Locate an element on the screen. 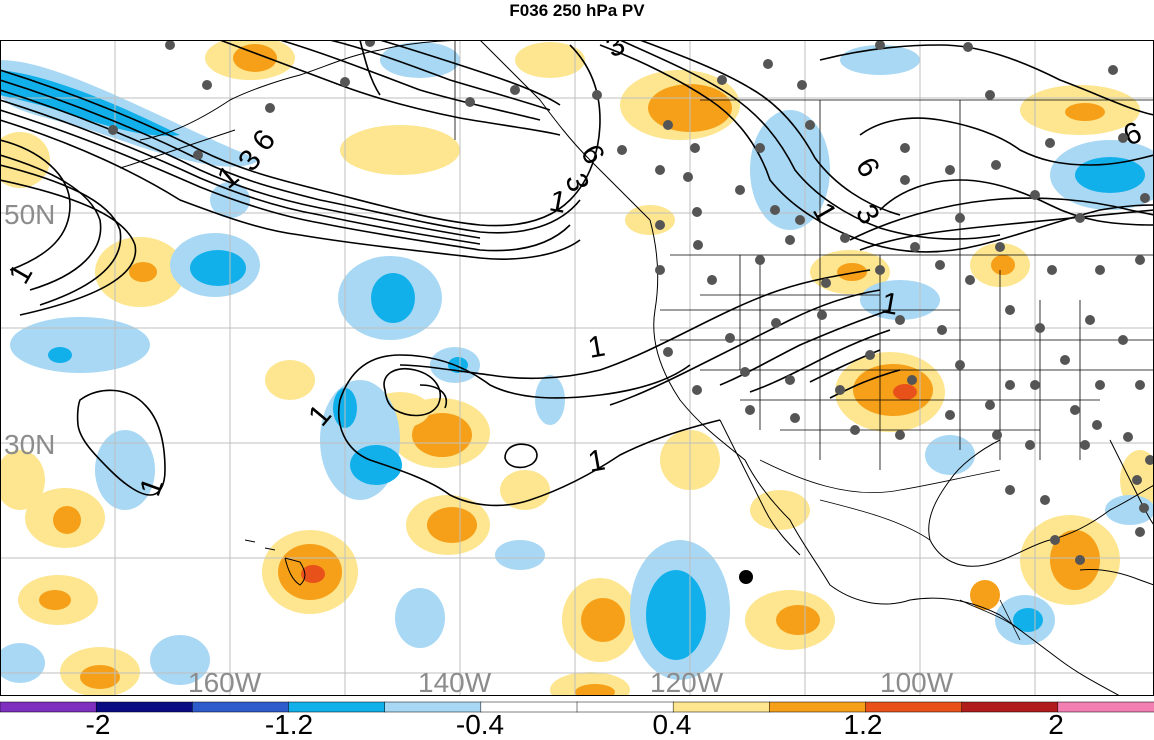 This screenshot has width=1154, height=740. bc-coast is located at coordinates (565, 130).